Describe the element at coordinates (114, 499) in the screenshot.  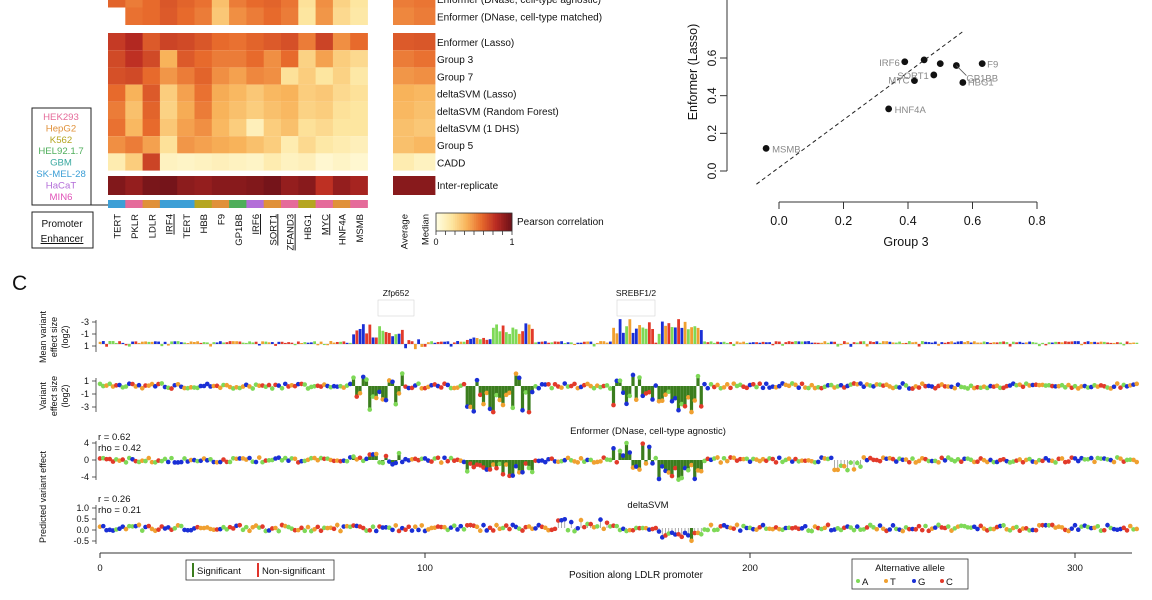
I see `track4-r: r = 0.26` at that location.